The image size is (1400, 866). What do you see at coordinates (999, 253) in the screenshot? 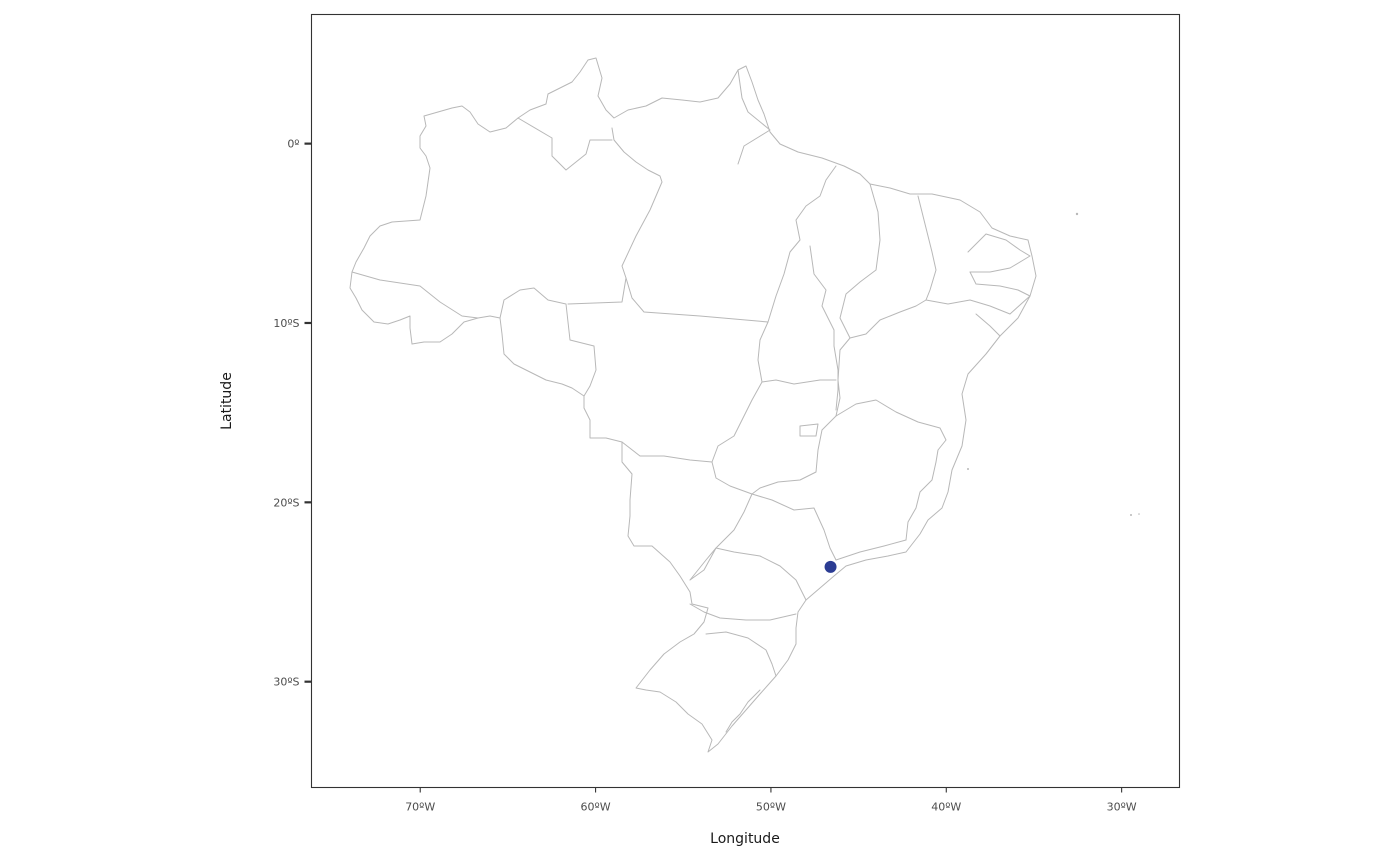
I see `state-border-rn-pb` at bounding box center [999, 253].